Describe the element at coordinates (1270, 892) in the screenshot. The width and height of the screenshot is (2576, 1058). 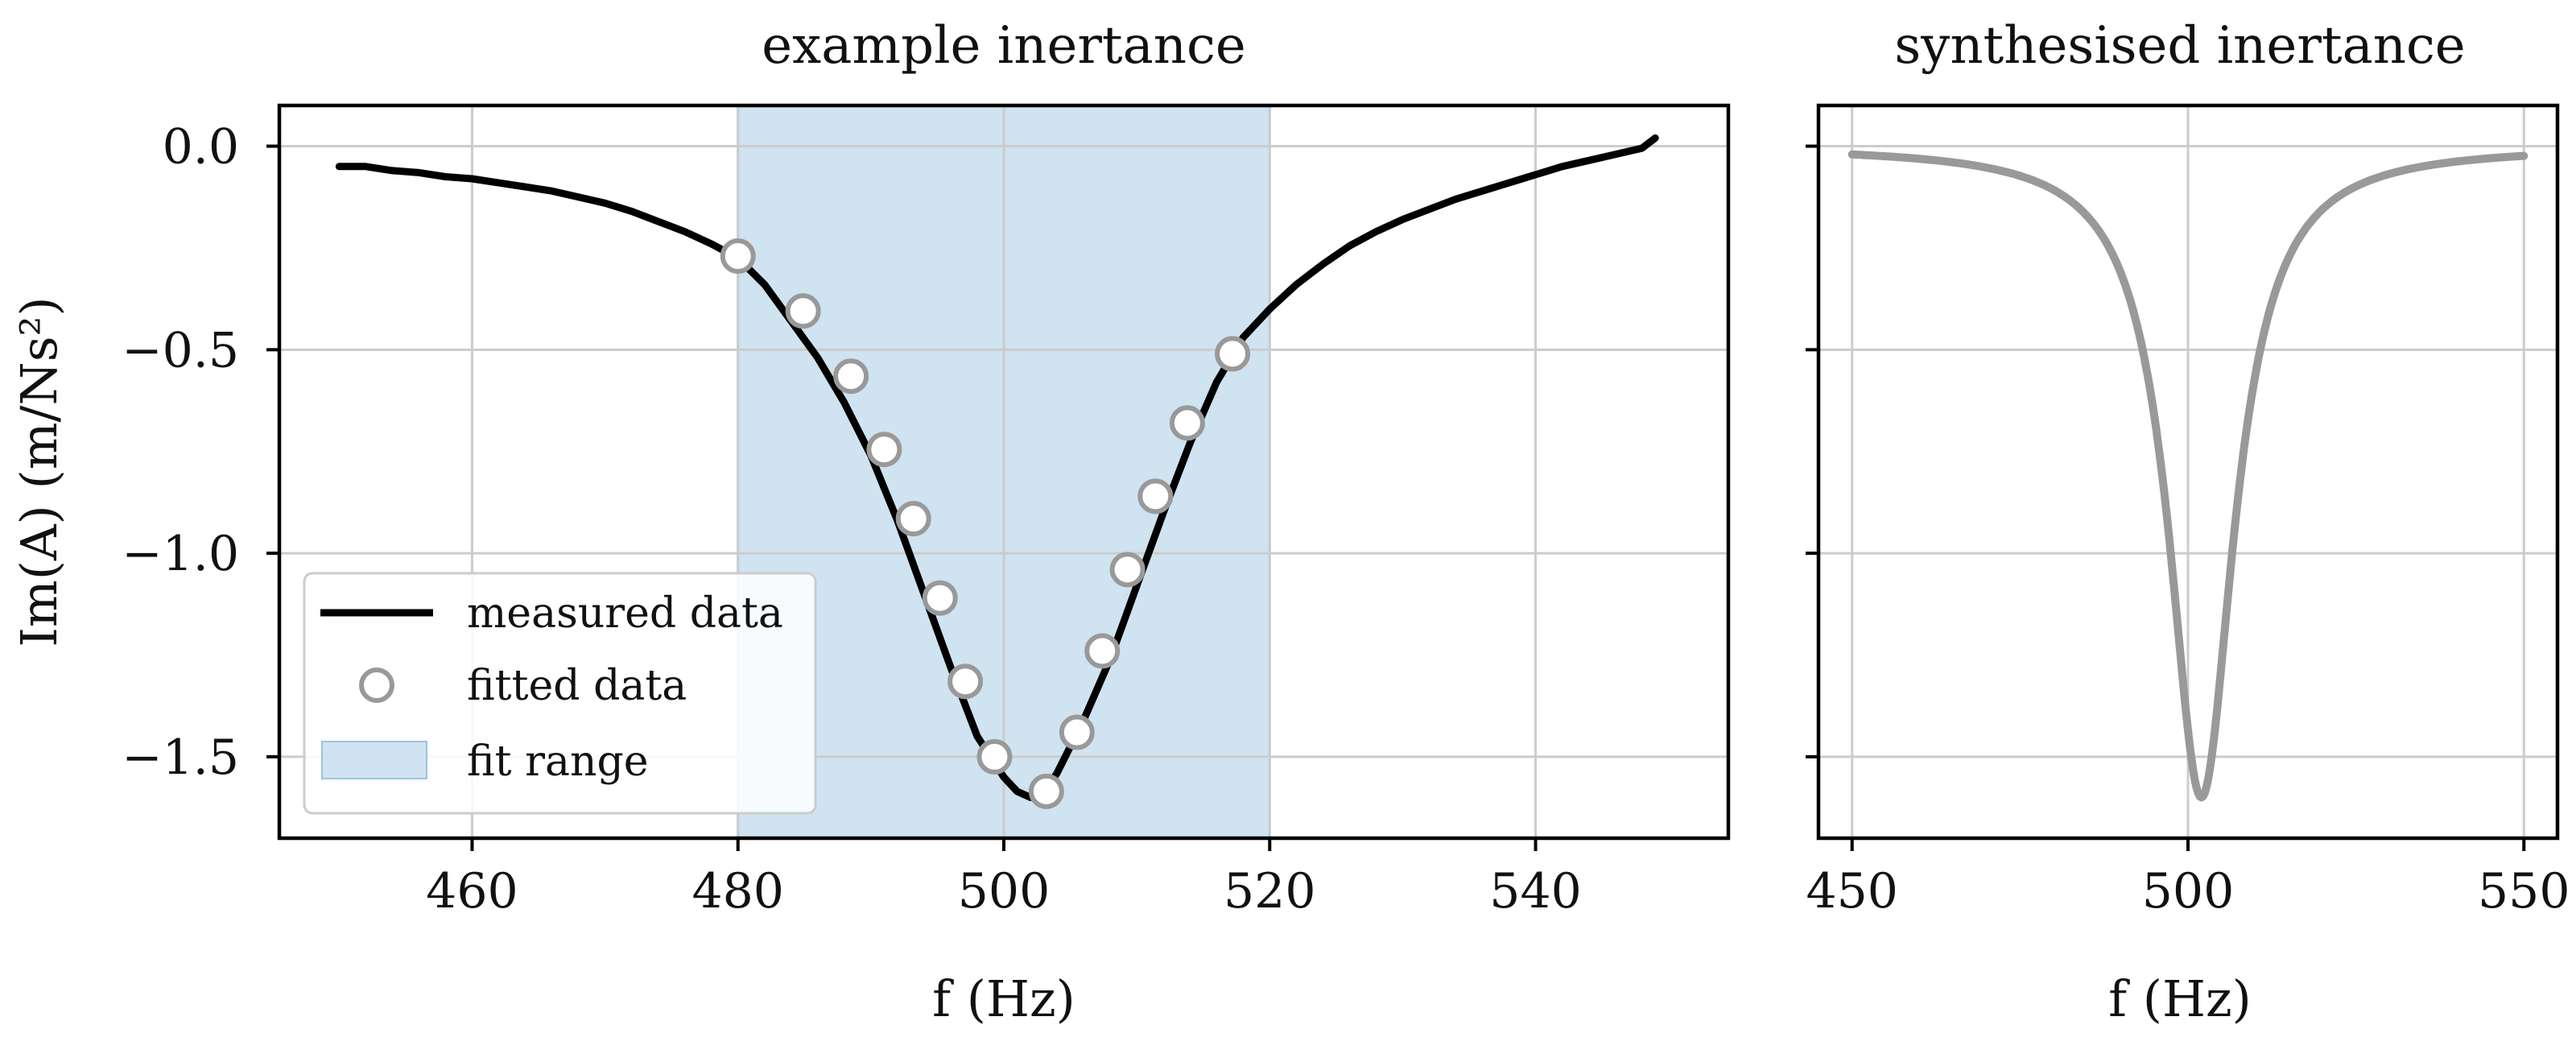
I see `x-tick-label: 520` at that location.